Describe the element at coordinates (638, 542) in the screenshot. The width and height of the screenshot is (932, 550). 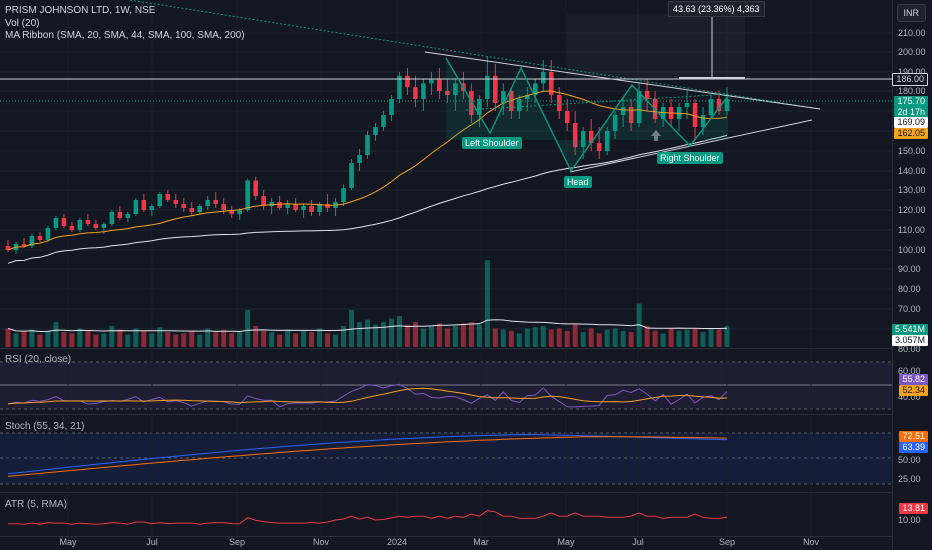
I see `time-tick-7: Jul` at that location.